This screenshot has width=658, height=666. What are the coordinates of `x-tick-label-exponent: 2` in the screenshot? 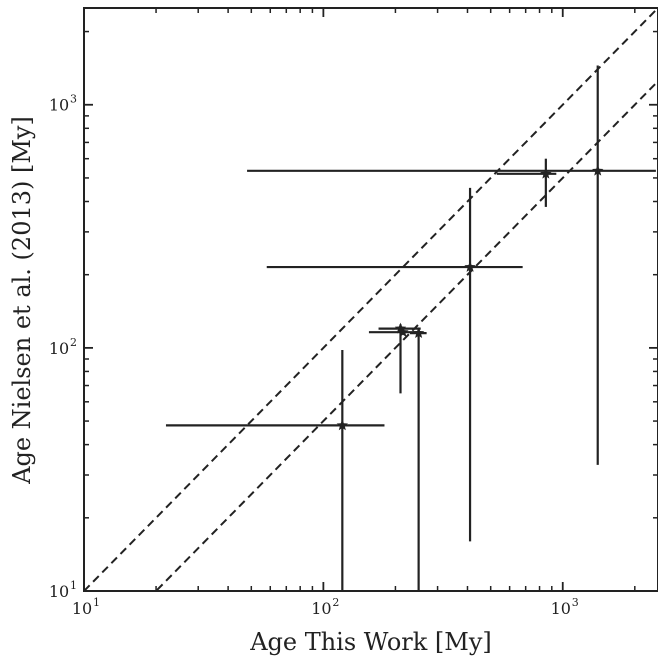 It's located at (335, 602).